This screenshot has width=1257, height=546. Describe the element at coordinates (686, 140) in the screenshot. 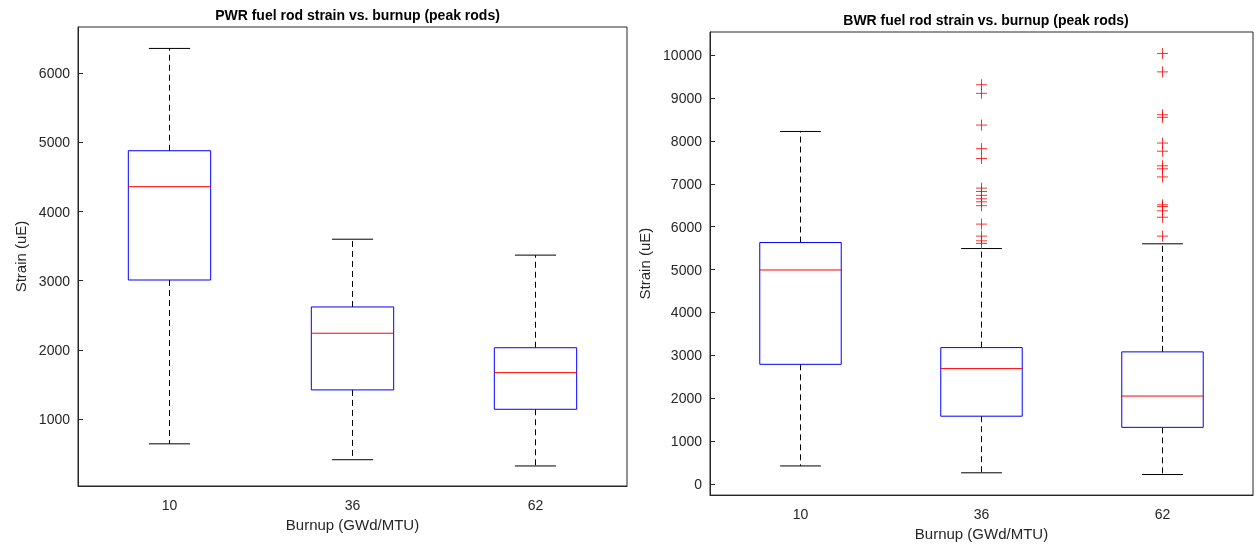

I see `y-tick-label: 8000` at that location.